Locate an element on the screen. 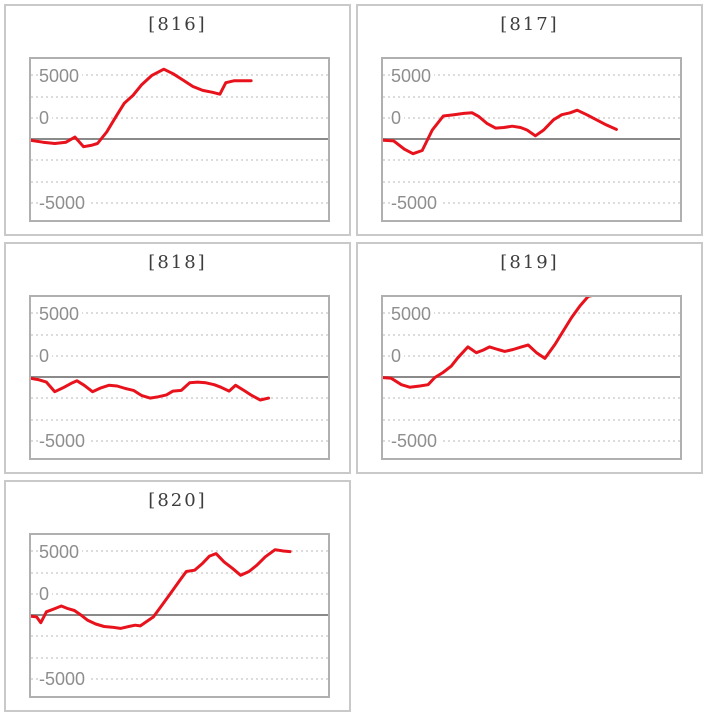  chart-title: [819] is located at coordinates (529, 262).